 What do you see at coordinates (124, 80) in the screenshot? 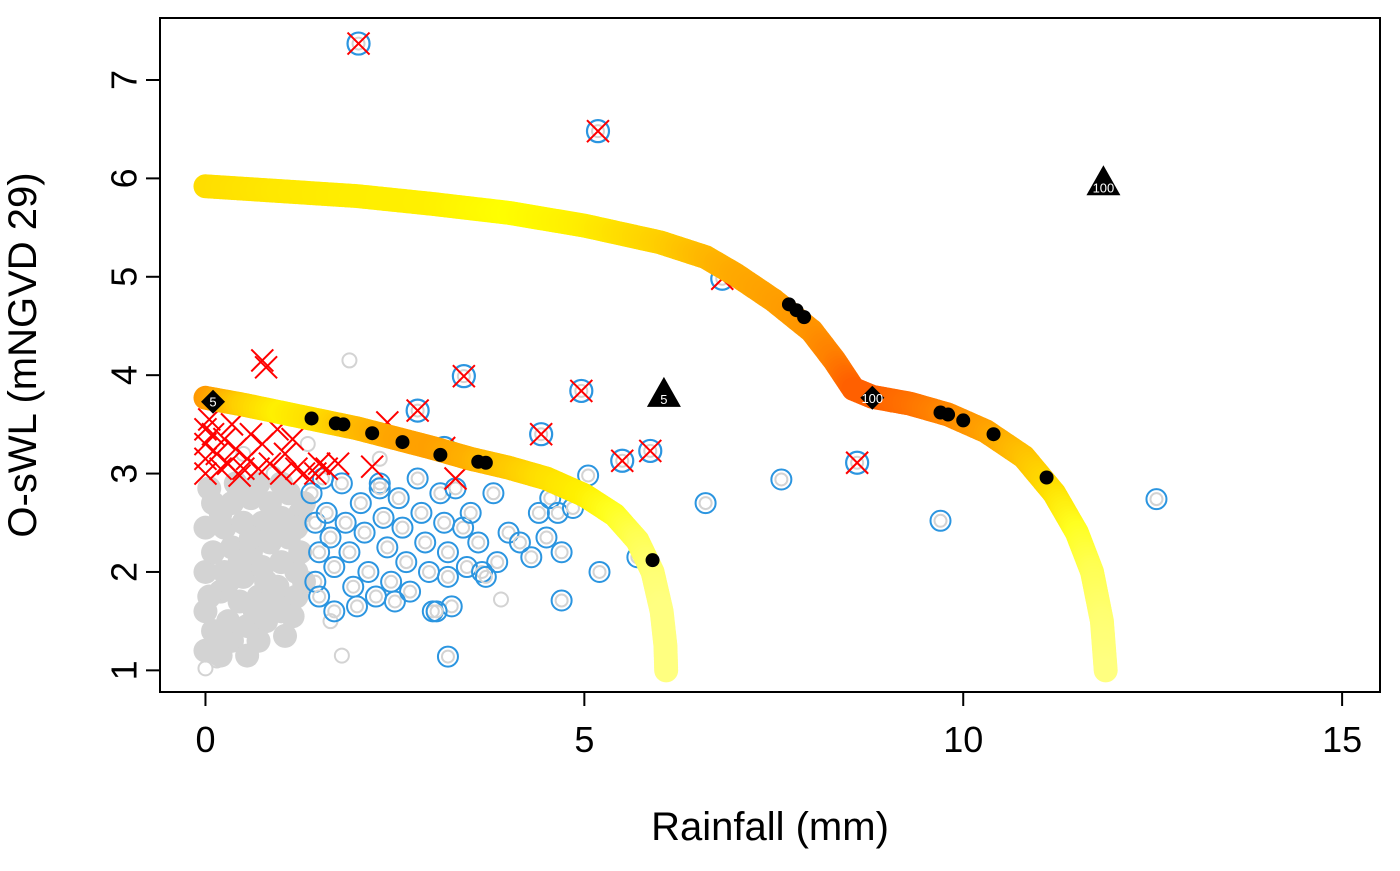
I see `y-tick-label: 7` at bounding box center [124, 80].